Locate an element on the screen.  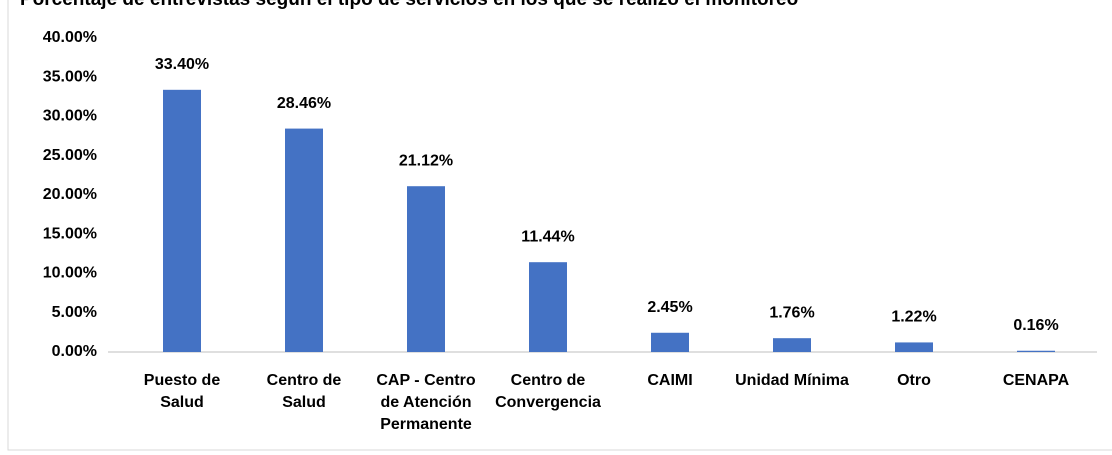
data-label: 1.76% is located at coordinates (791, 312).